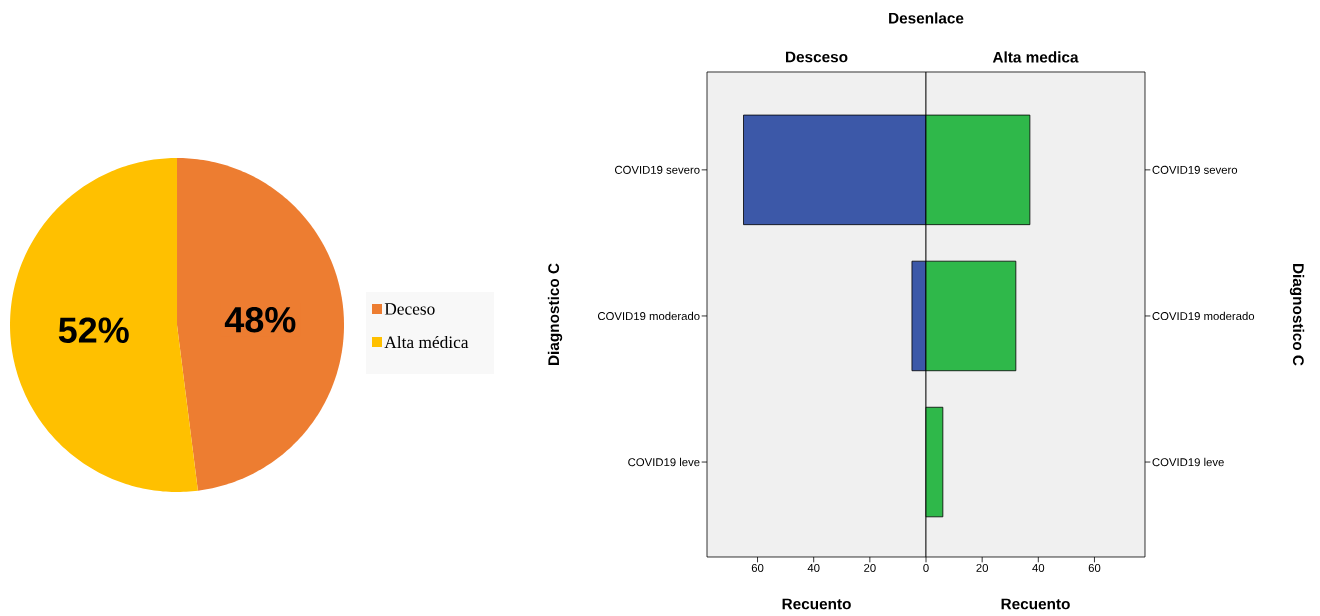 This screenshot has height=616, width=1320. I want to click on data-label: 48%, so click(260, 320).